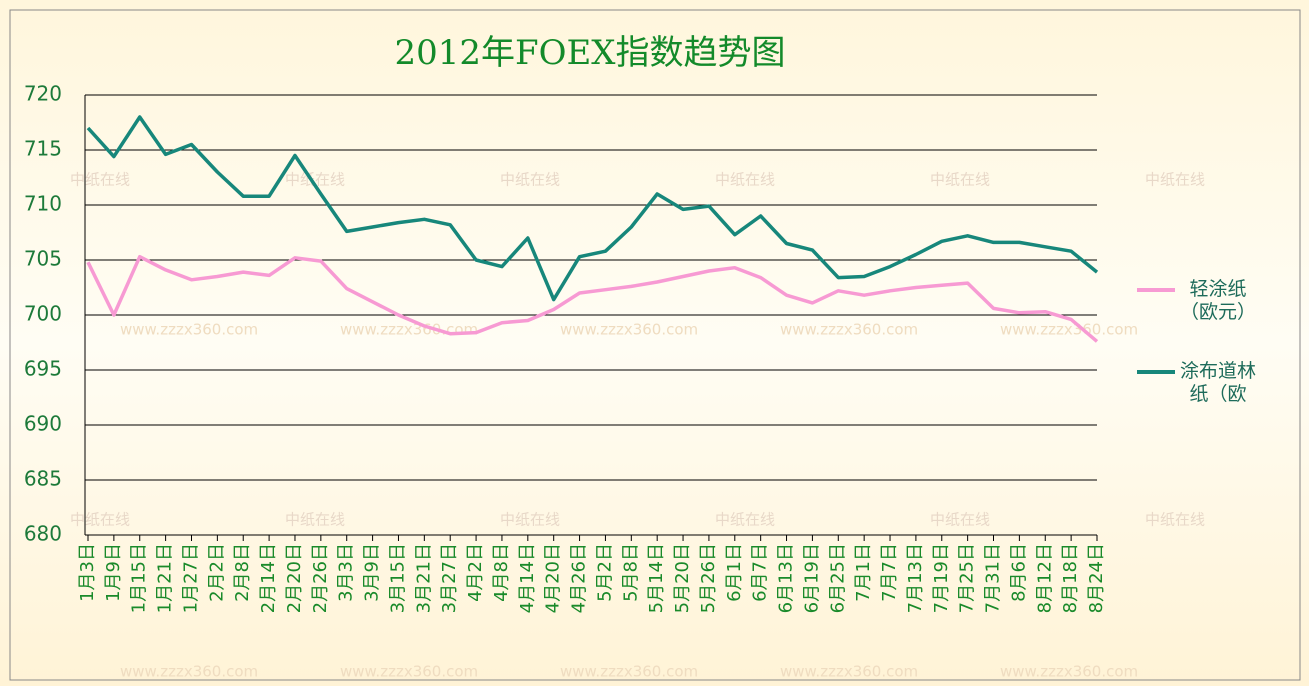 Image resolution: width=1309 pixels, height=686 pixels. Describe the element at coordinates (941, 578) in the screenshot. I see `x-tick-label: 7月19日` at that location.